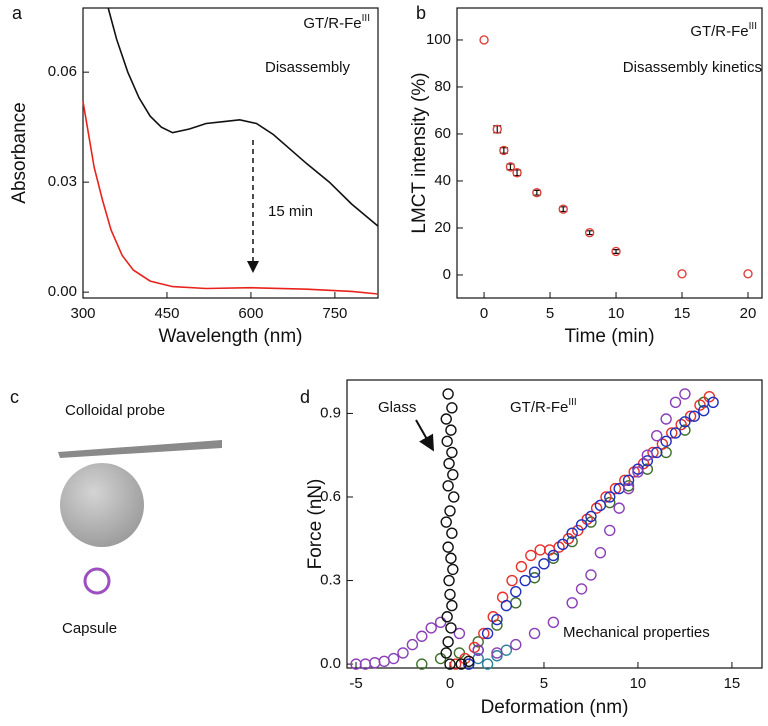 The image size is (768, 726). I want to click on annotation: Mechanical properties, so click(636, 632).